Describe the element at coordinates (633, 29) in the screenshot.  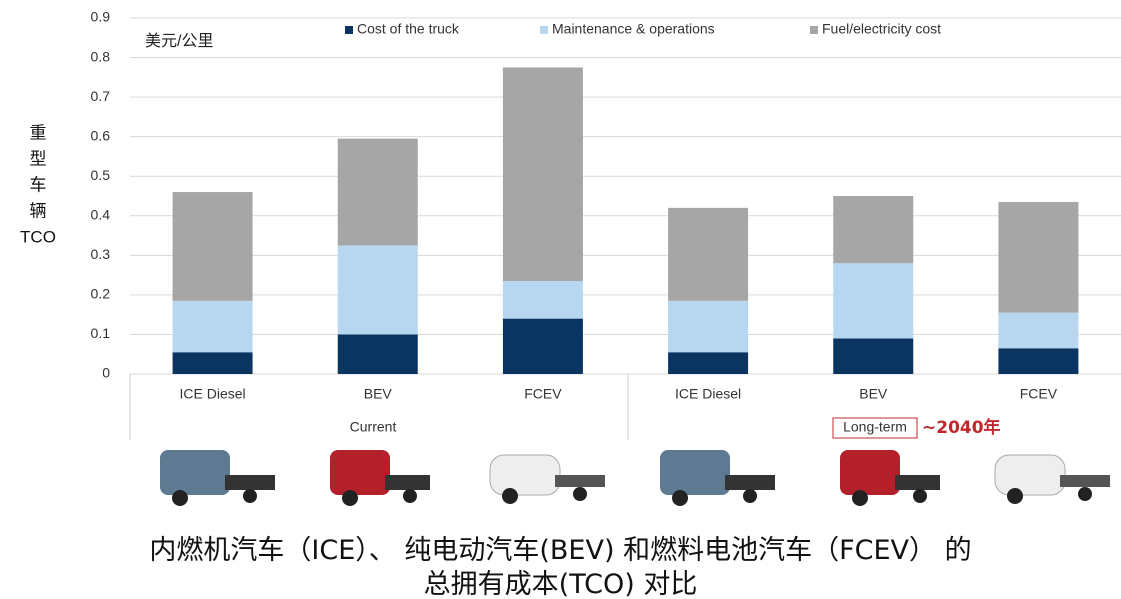
I see `legend-label: Maintenance & operations` at that location.